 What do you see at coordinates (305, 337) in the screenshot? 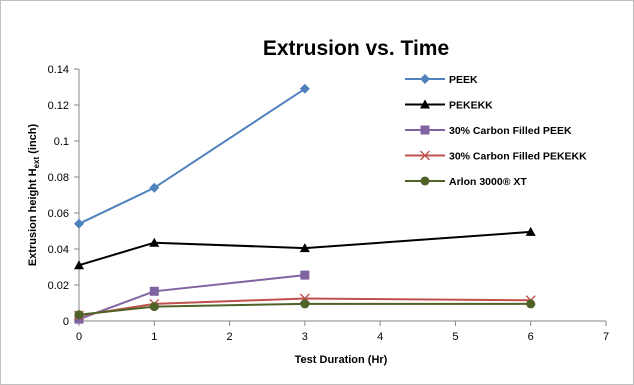
I see `x-tick-label: 3` at bounding box center [305, 337].